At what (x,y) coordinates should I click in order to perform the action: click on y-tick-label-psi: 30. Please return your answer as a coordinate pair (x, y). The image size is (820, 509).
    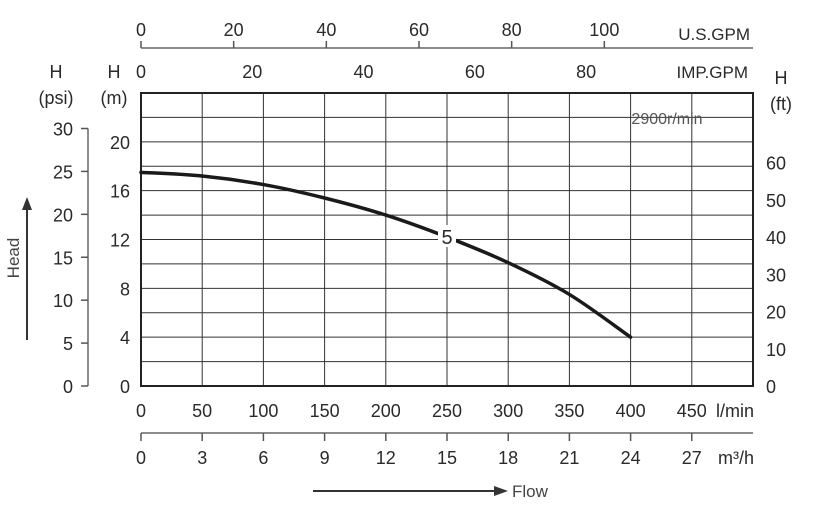
    Looking at the image, I should click on (63, 130).